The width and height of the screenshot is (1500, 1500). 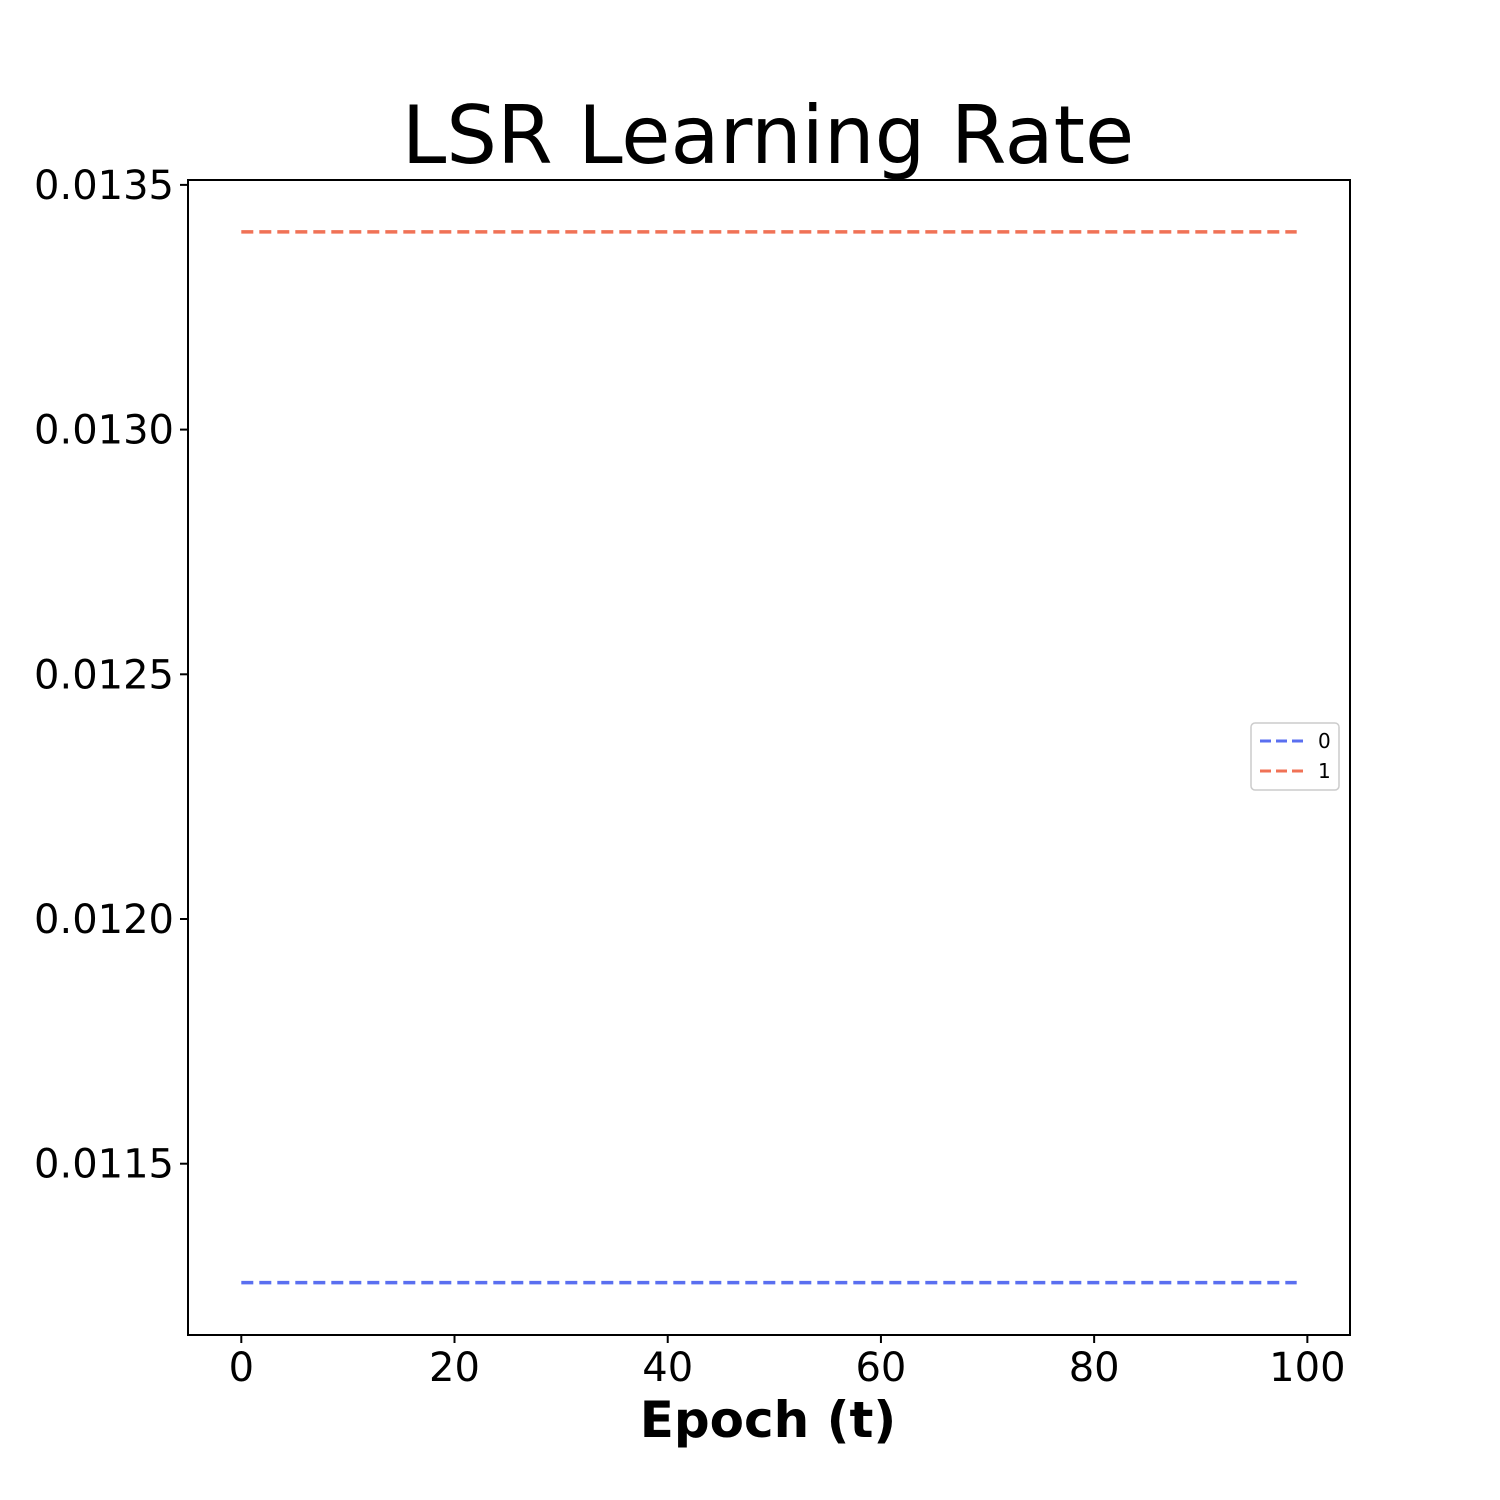 I want to click on x-tick-label: 100, so click(x=1307, y=1368).